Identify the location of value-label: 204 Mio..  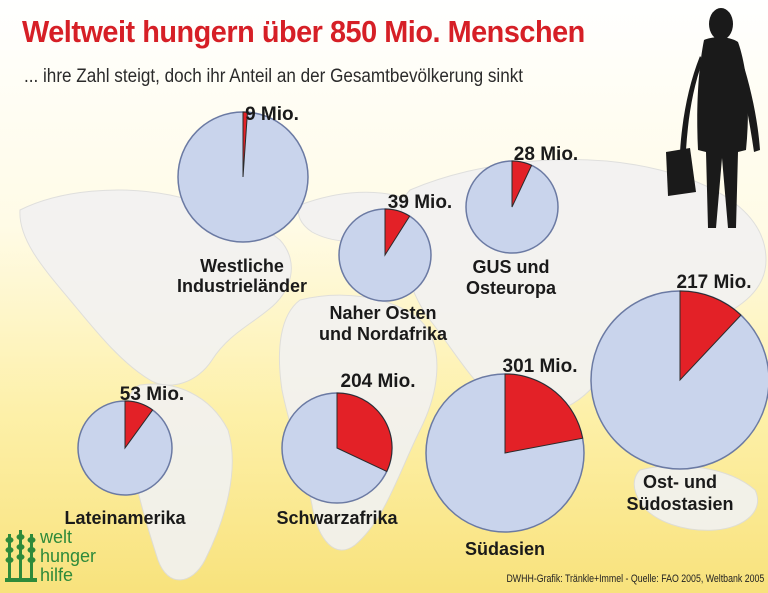
(378, 381).